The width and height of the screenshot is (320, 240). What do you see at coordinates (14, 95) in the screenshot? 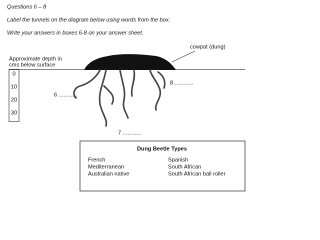
I see `depth-scale` at bounding box center [14, 95].